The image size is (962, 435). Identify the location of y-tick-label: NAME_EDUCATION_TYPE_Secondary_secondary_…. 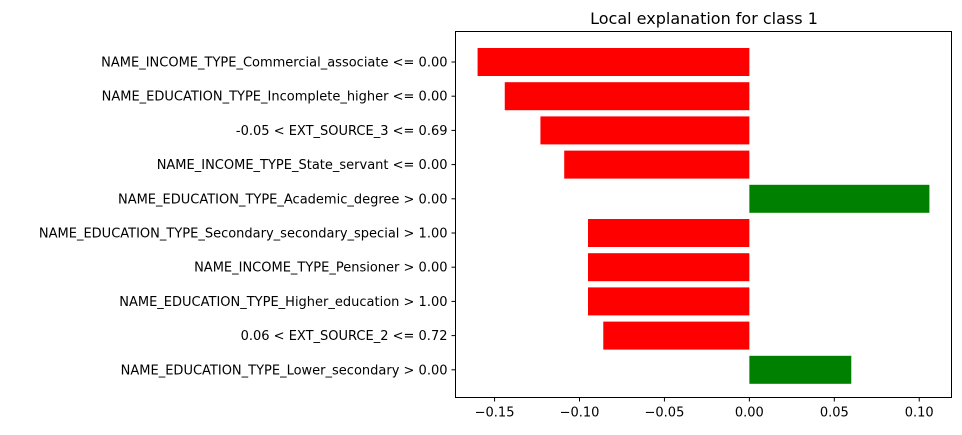
(243, 234).